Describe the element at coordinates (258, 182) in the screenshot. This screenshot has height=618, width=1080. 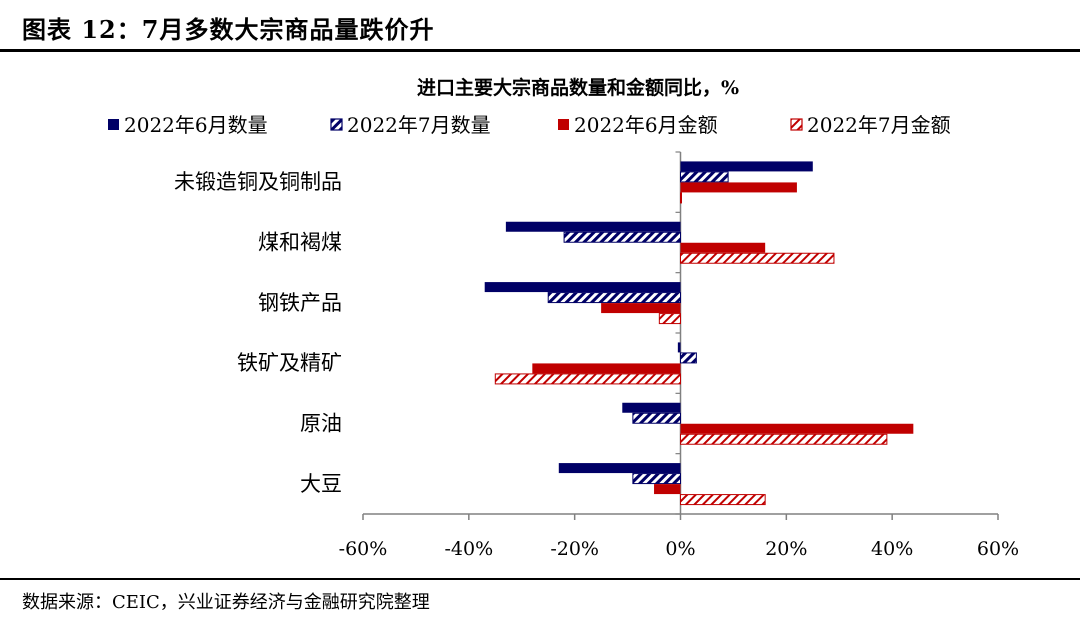
I see `category-label: 未锻造铜及铜制品` at that location.